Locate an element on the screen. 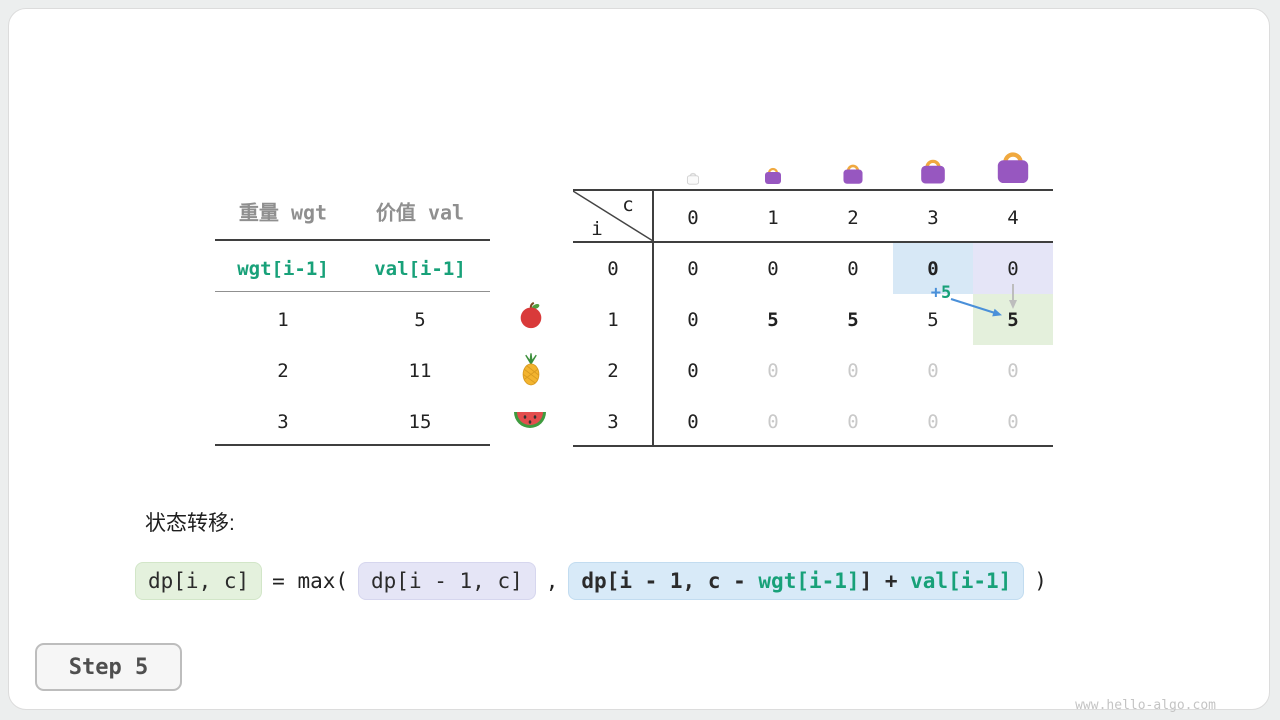 The image size is (1280, 720). formula-term2-wgt: wgt[i-1] is located at coordinates (809, 581).